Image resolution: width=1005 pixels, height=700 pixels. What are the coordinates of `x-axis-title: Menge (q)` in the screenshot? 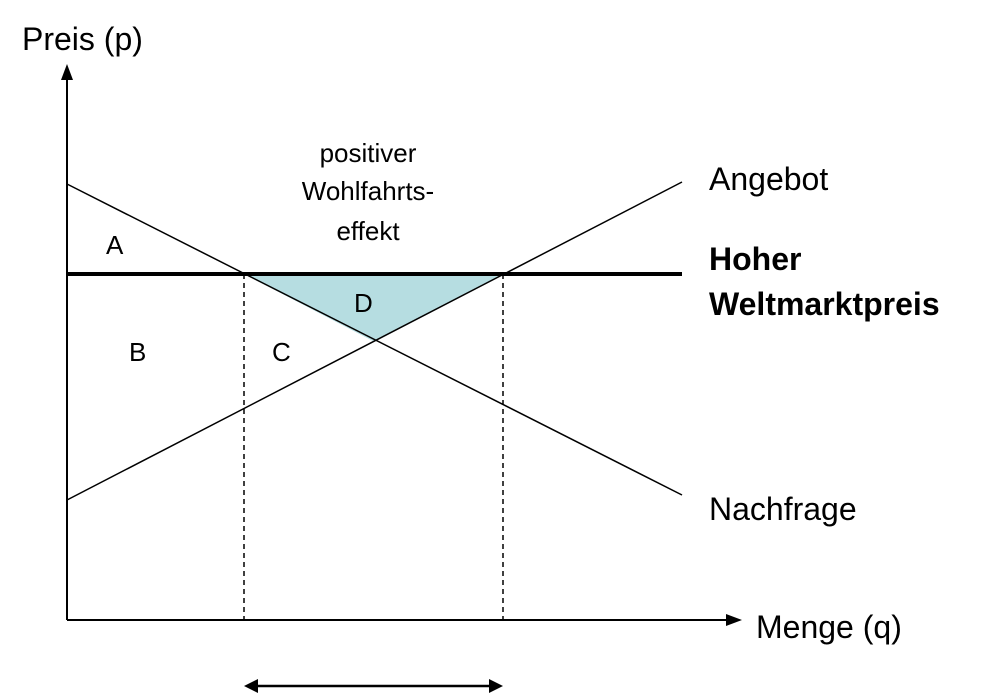 It's located at (829, 627).